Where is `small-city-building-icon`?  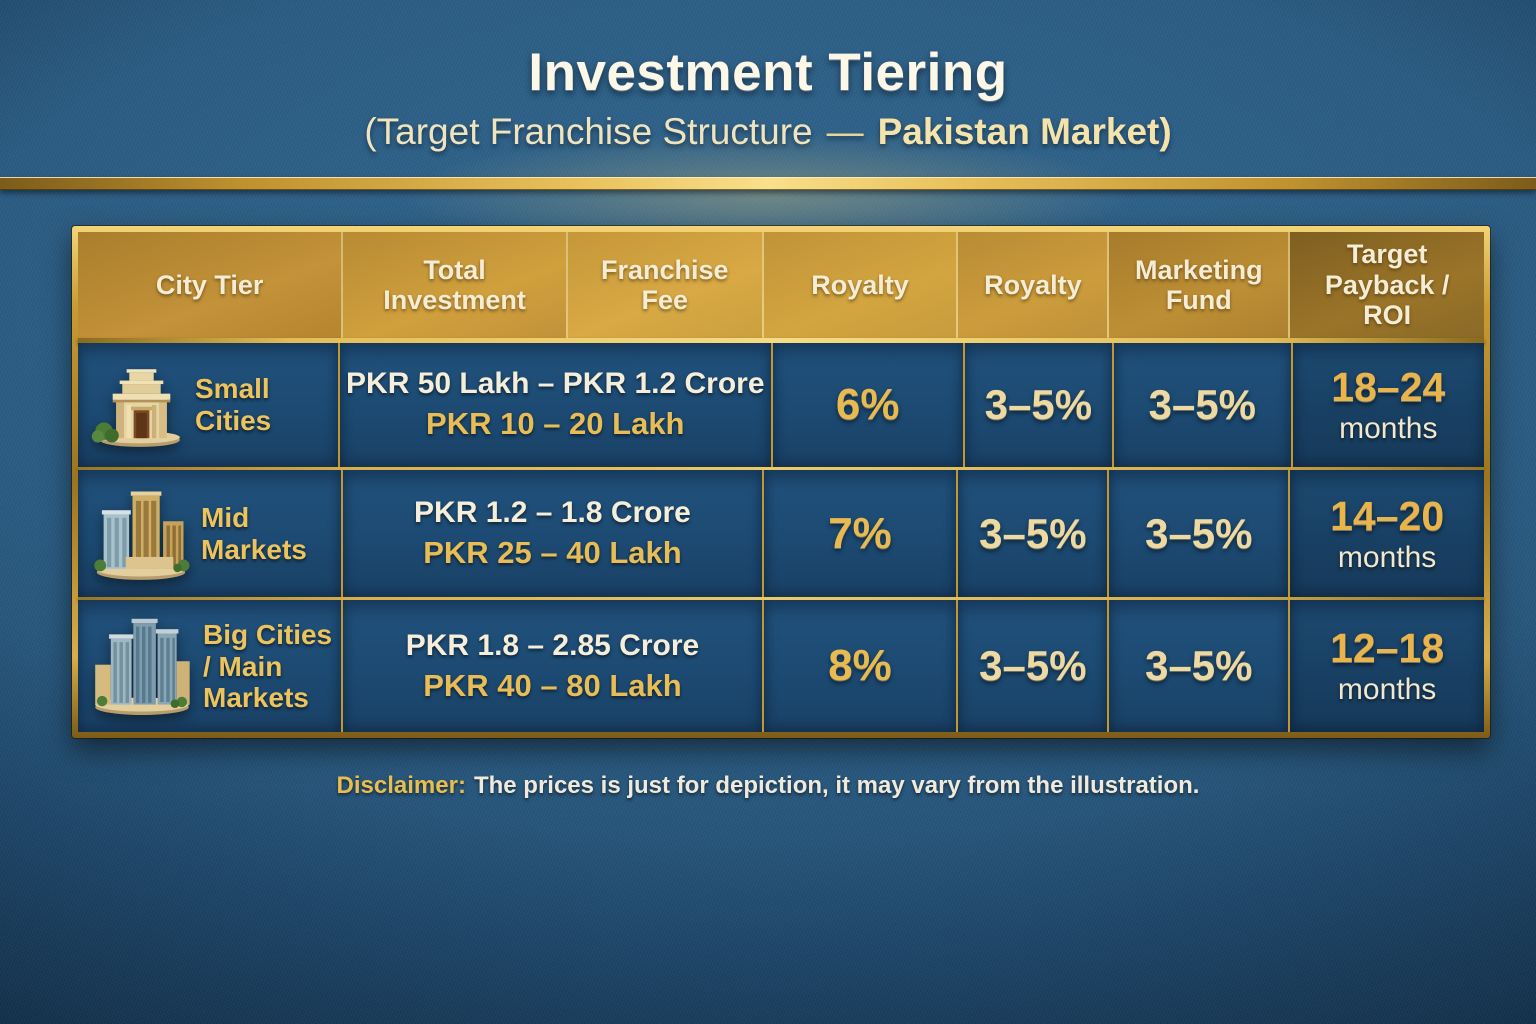 small-city-building-icon is located at coordinates (135, 408).